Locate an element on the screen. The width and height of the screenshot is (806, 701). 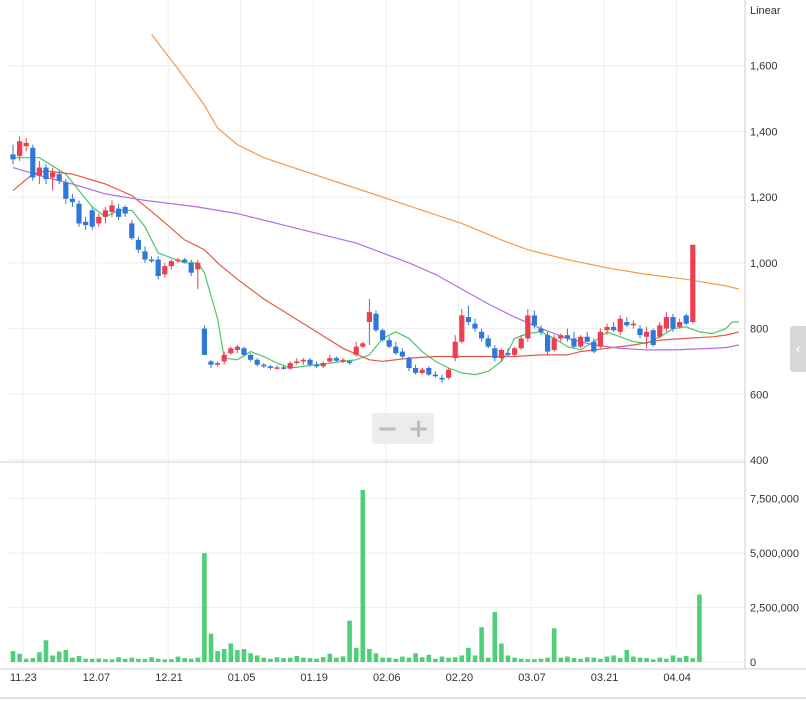
chevron-left-icon: ‹ is located at coordinates (798, 349).